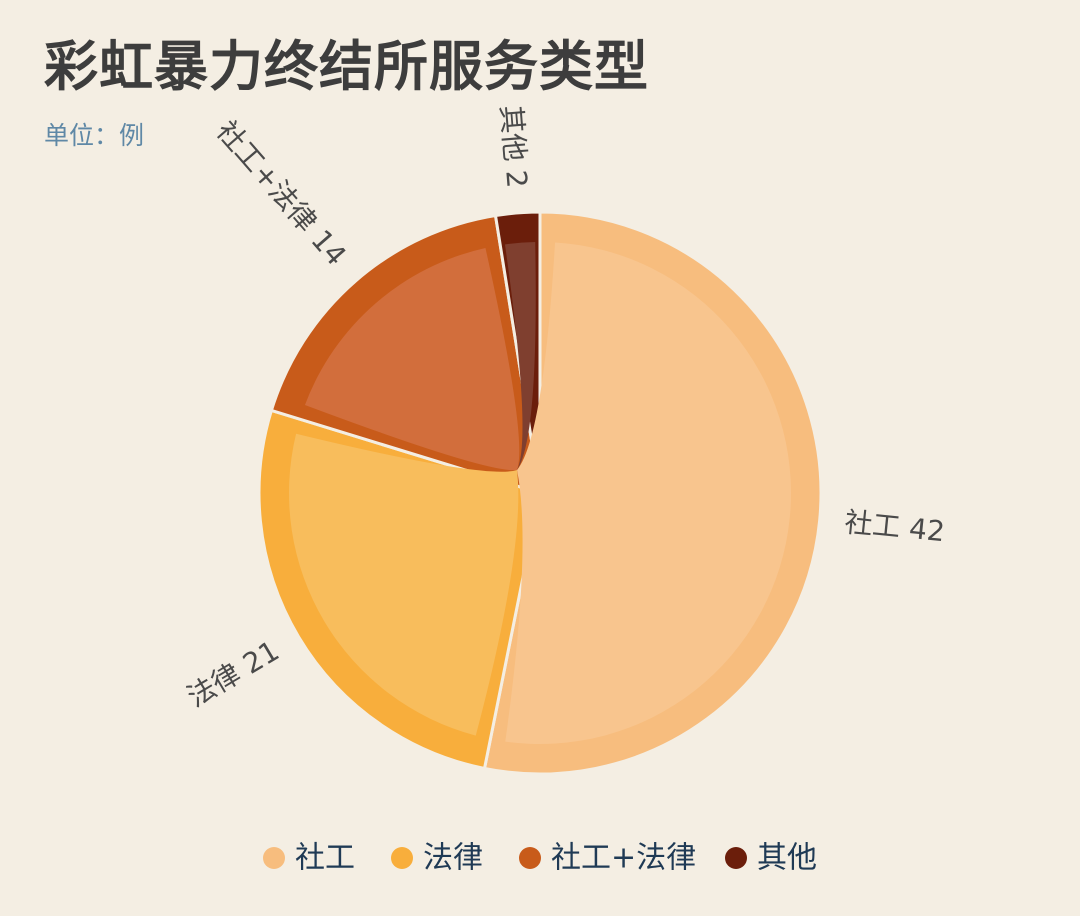  I want to click on legend-label: 社工+法律, so click(623, 858).